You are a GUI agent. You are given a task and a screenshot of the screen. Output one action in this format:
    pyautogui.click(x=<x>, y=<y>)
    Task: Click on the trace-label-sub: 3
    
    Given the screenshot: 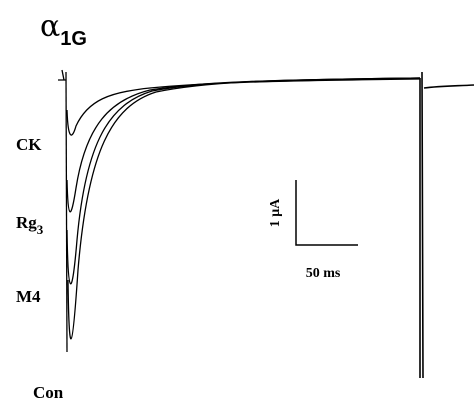 What is the action you would take?
    pyautogui.click(x=40, y=229)
    